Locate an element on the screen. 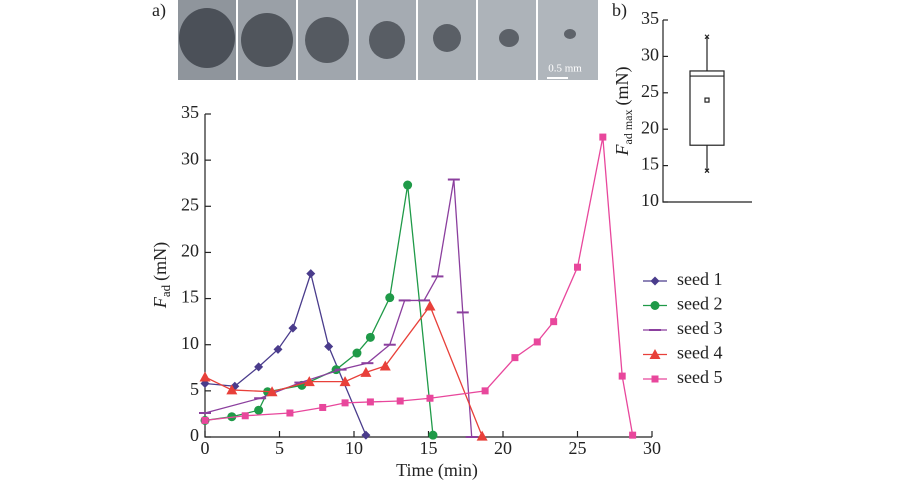 The height and width of the screenshot is (500, 900). y-tick-label: 0 is located at coordinates (194, 435).